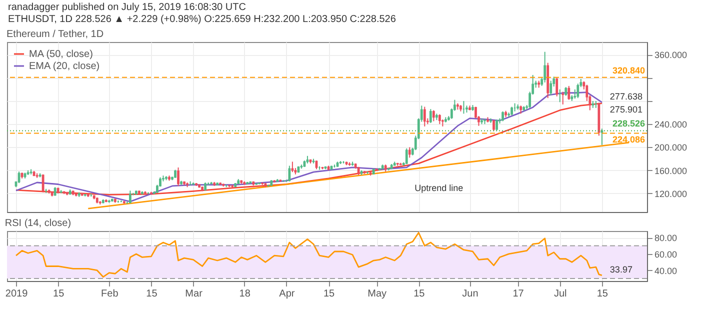 This screenshot has height=328, width=724. Describe the element at coordinates (560, 294) in the screenshot. I see `x-tick-label: Jul` at that location.